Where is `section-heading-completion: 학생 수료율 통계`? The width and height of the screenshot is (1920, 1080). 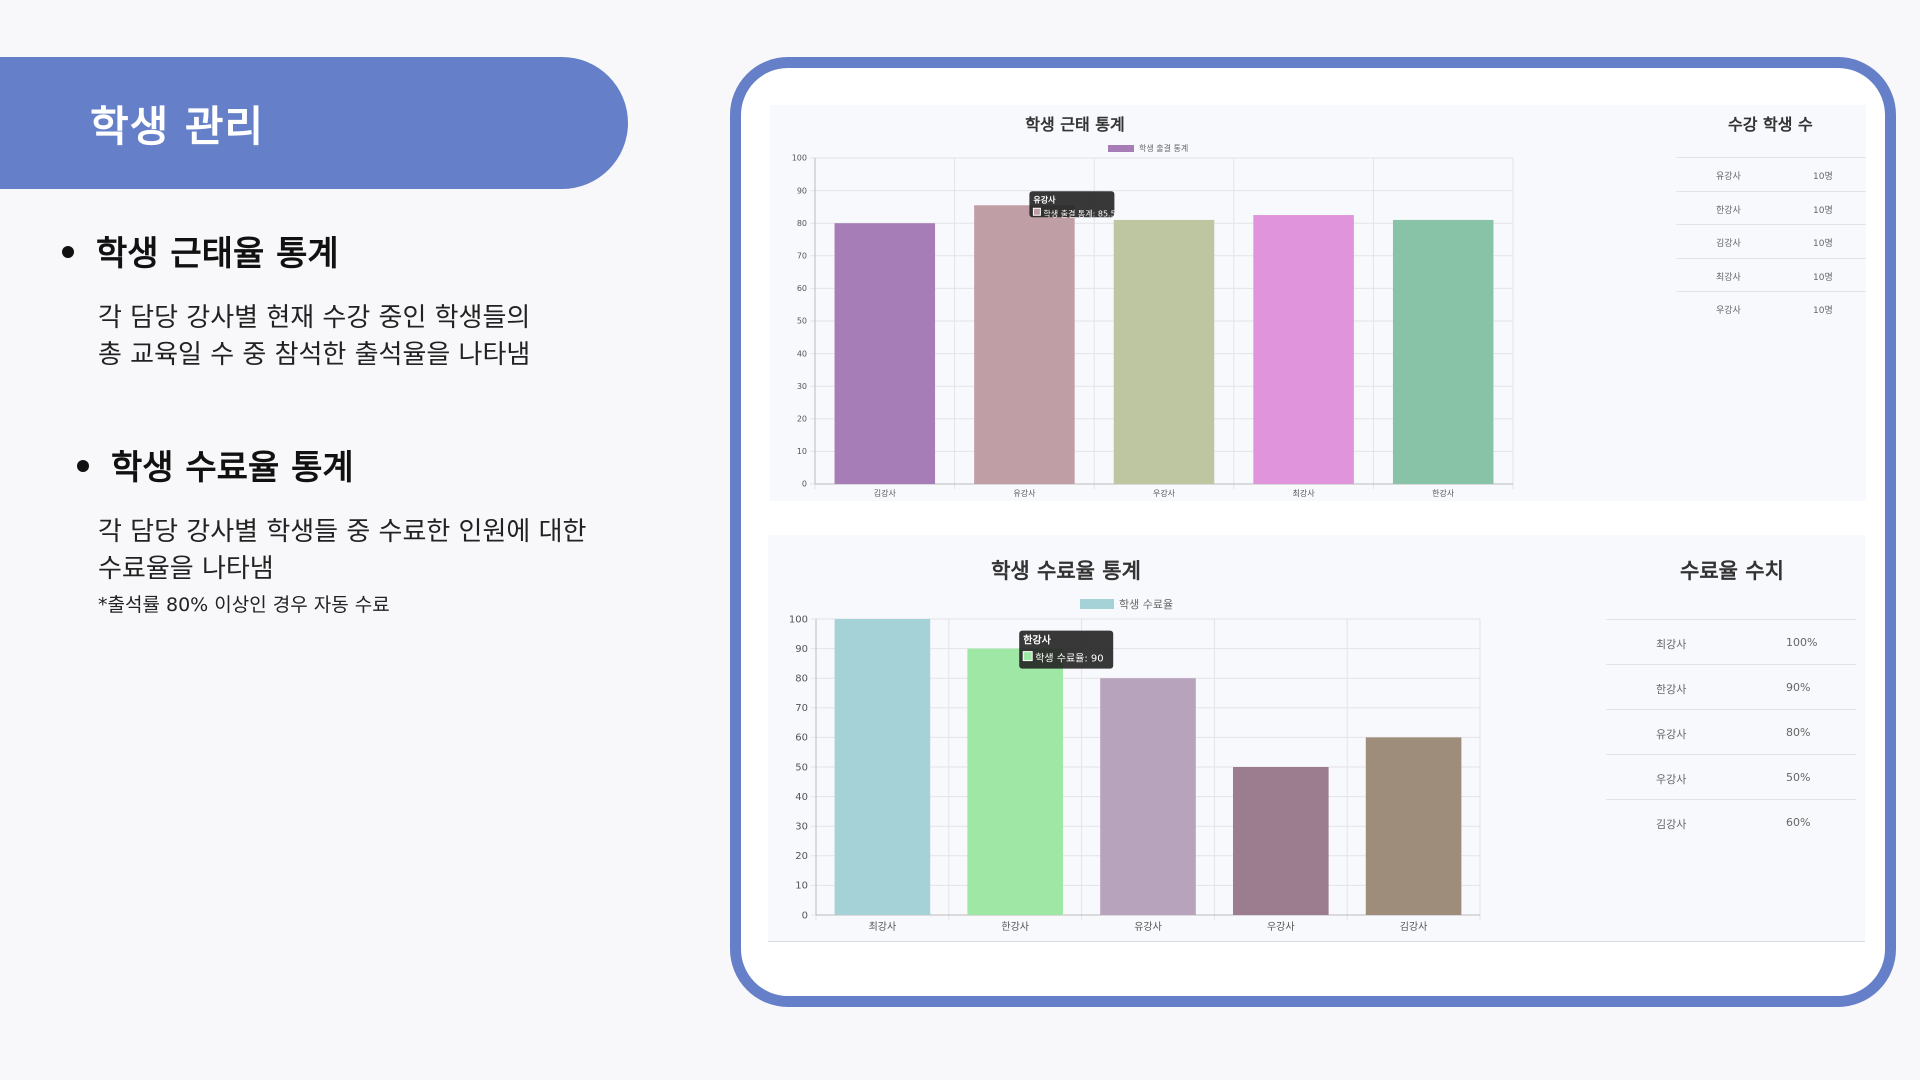
section-heading-completion: 학생 수료율 통계 is located at coordinates (215, 464).